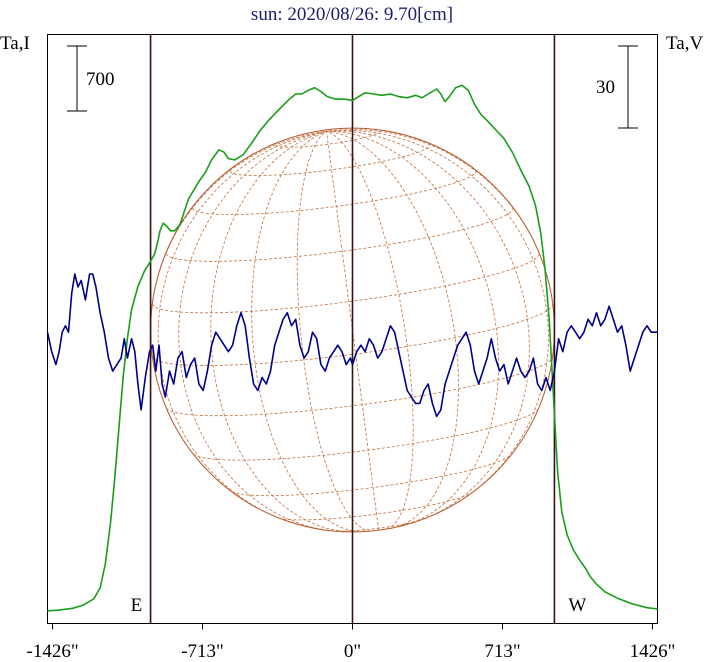  I want to click on limb-label-w: W, so click(577, 605).